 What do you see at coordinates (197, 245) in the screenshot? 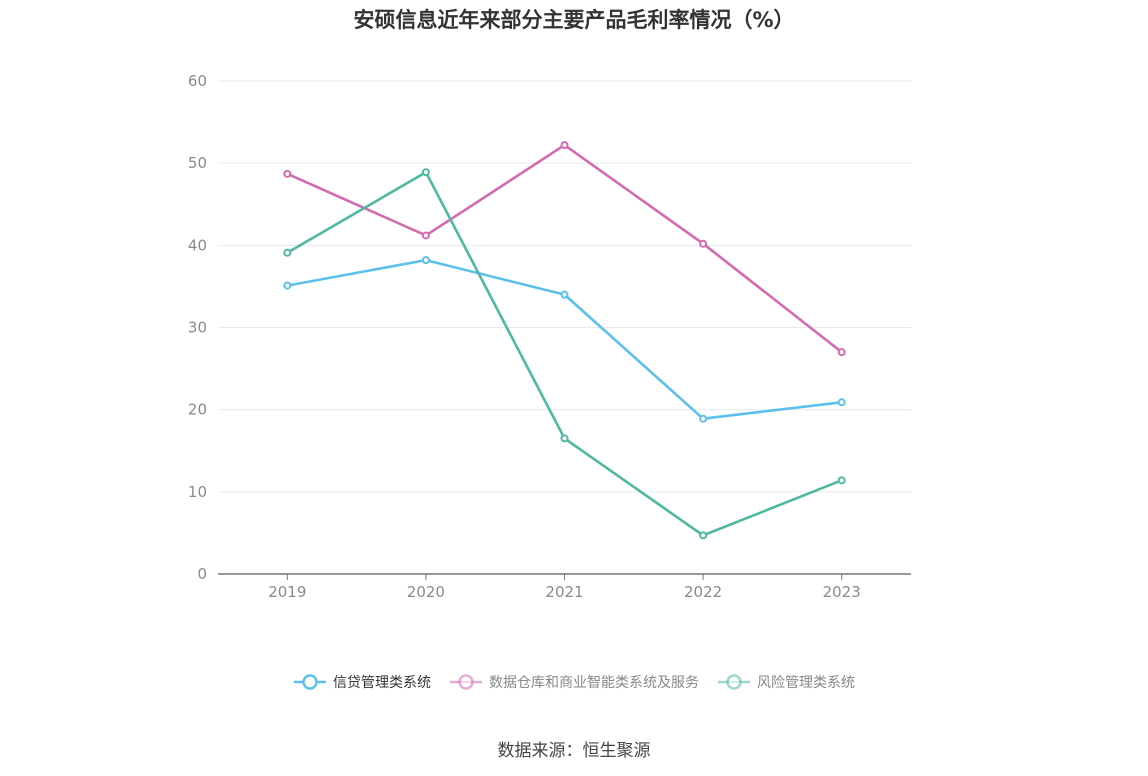
I see `y-tick-label: 40` at bounding box center [197, 245].